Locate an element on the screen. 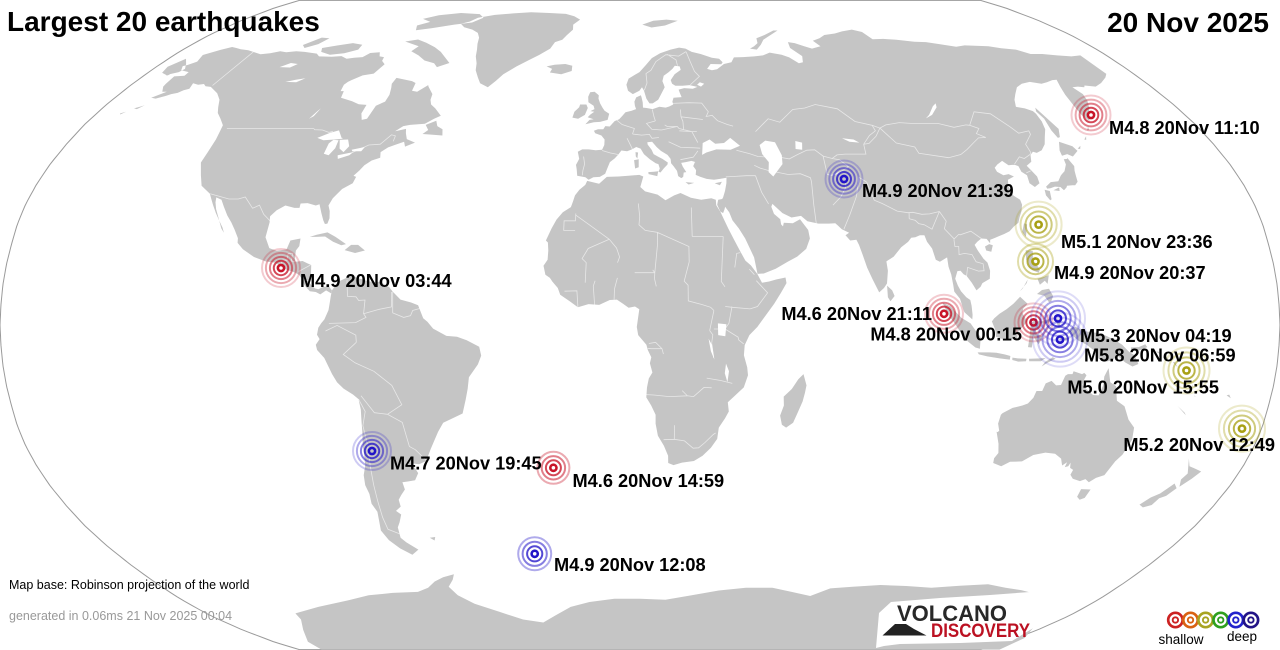 This screenshot has height=650, width=1280. svg-text: DISCOVERY is located at coordinates (980, 631).